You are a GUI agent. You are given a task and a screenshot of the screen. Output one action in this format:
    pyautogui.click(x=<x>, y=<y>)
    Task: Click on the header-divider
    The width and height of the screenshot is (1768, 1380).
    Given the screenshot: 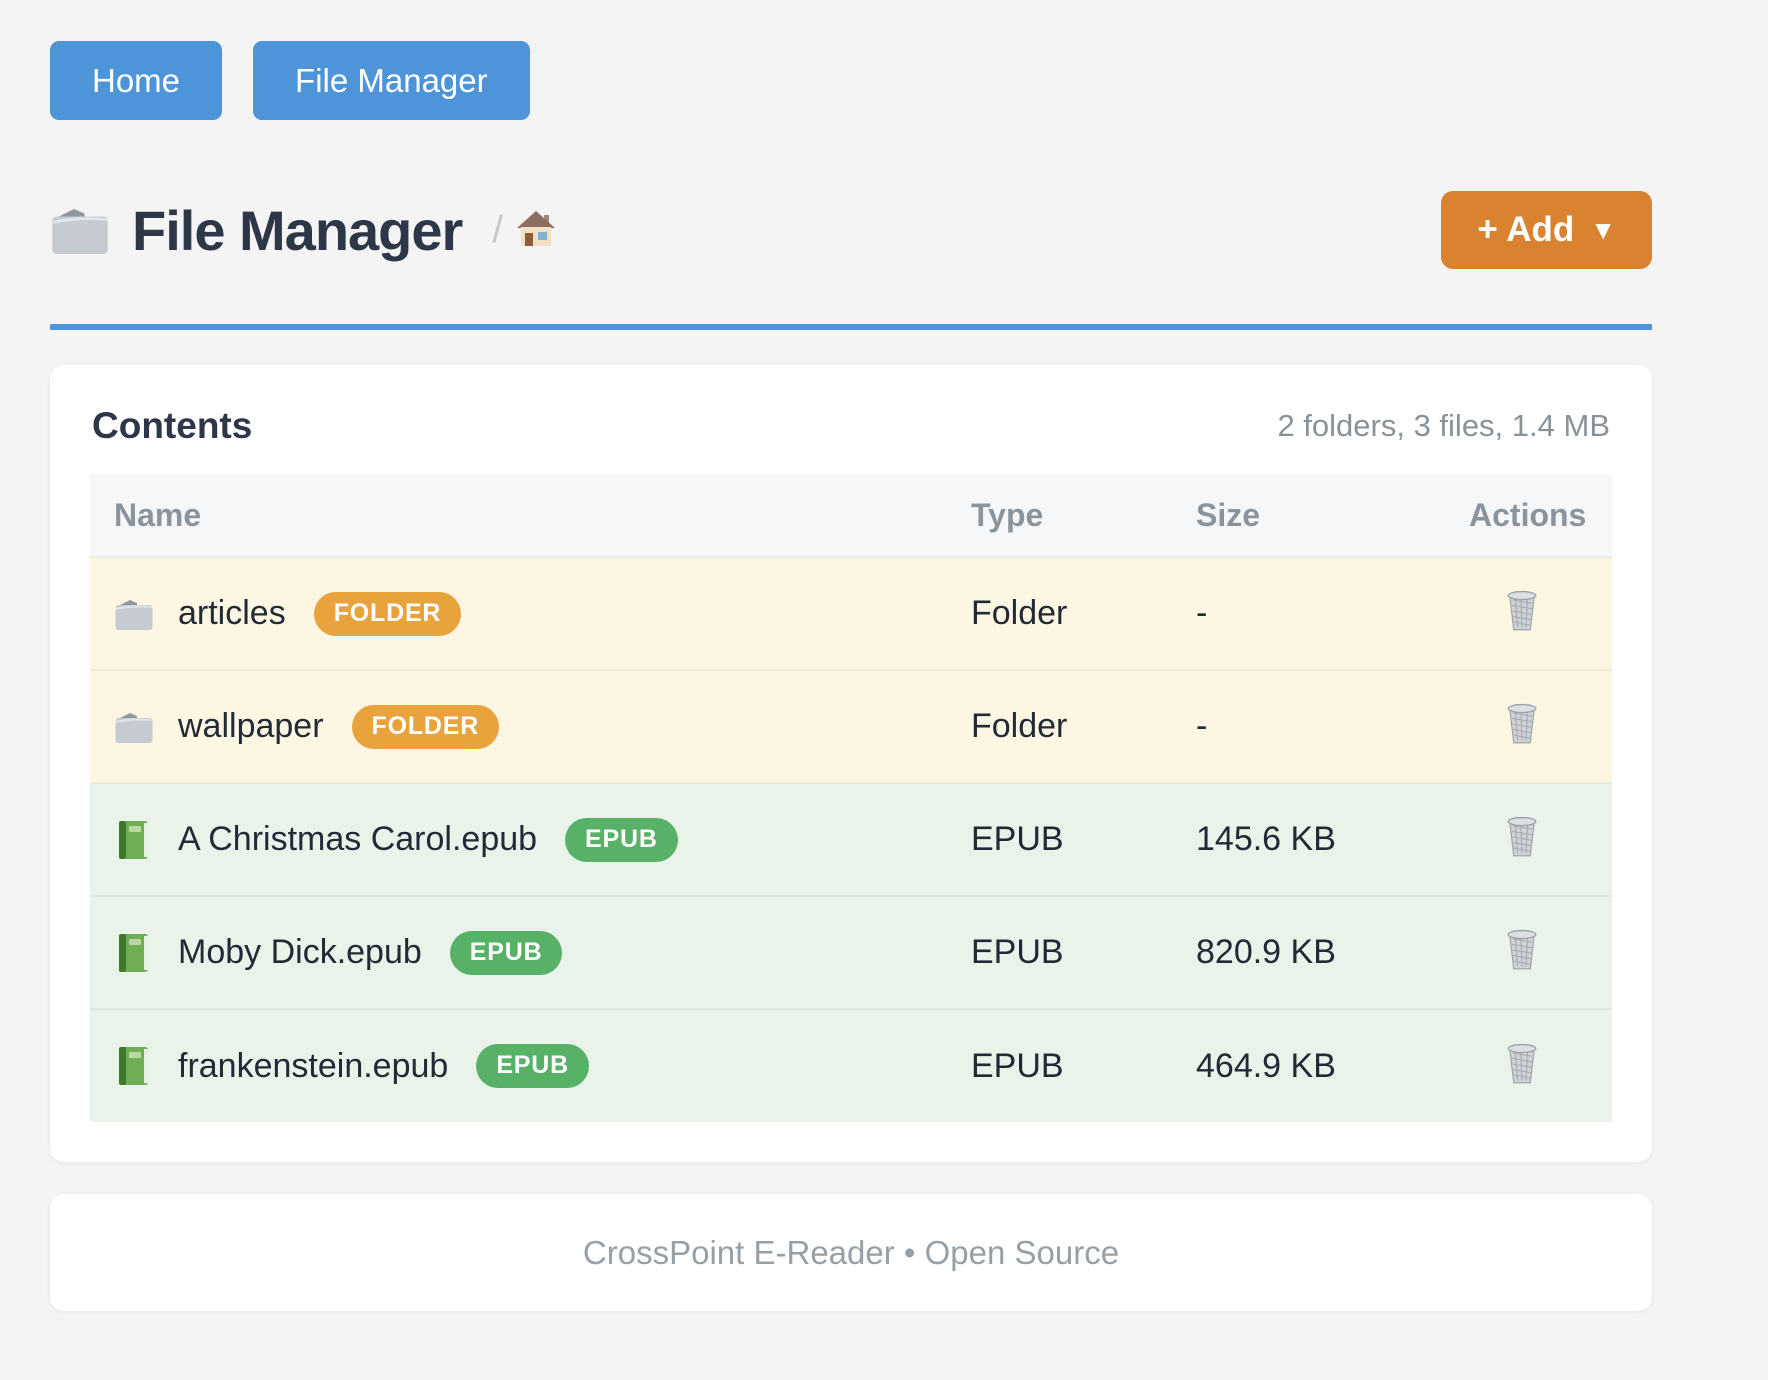 What is the action you would take?
    pyautogui.click(x=851, y=327)
    